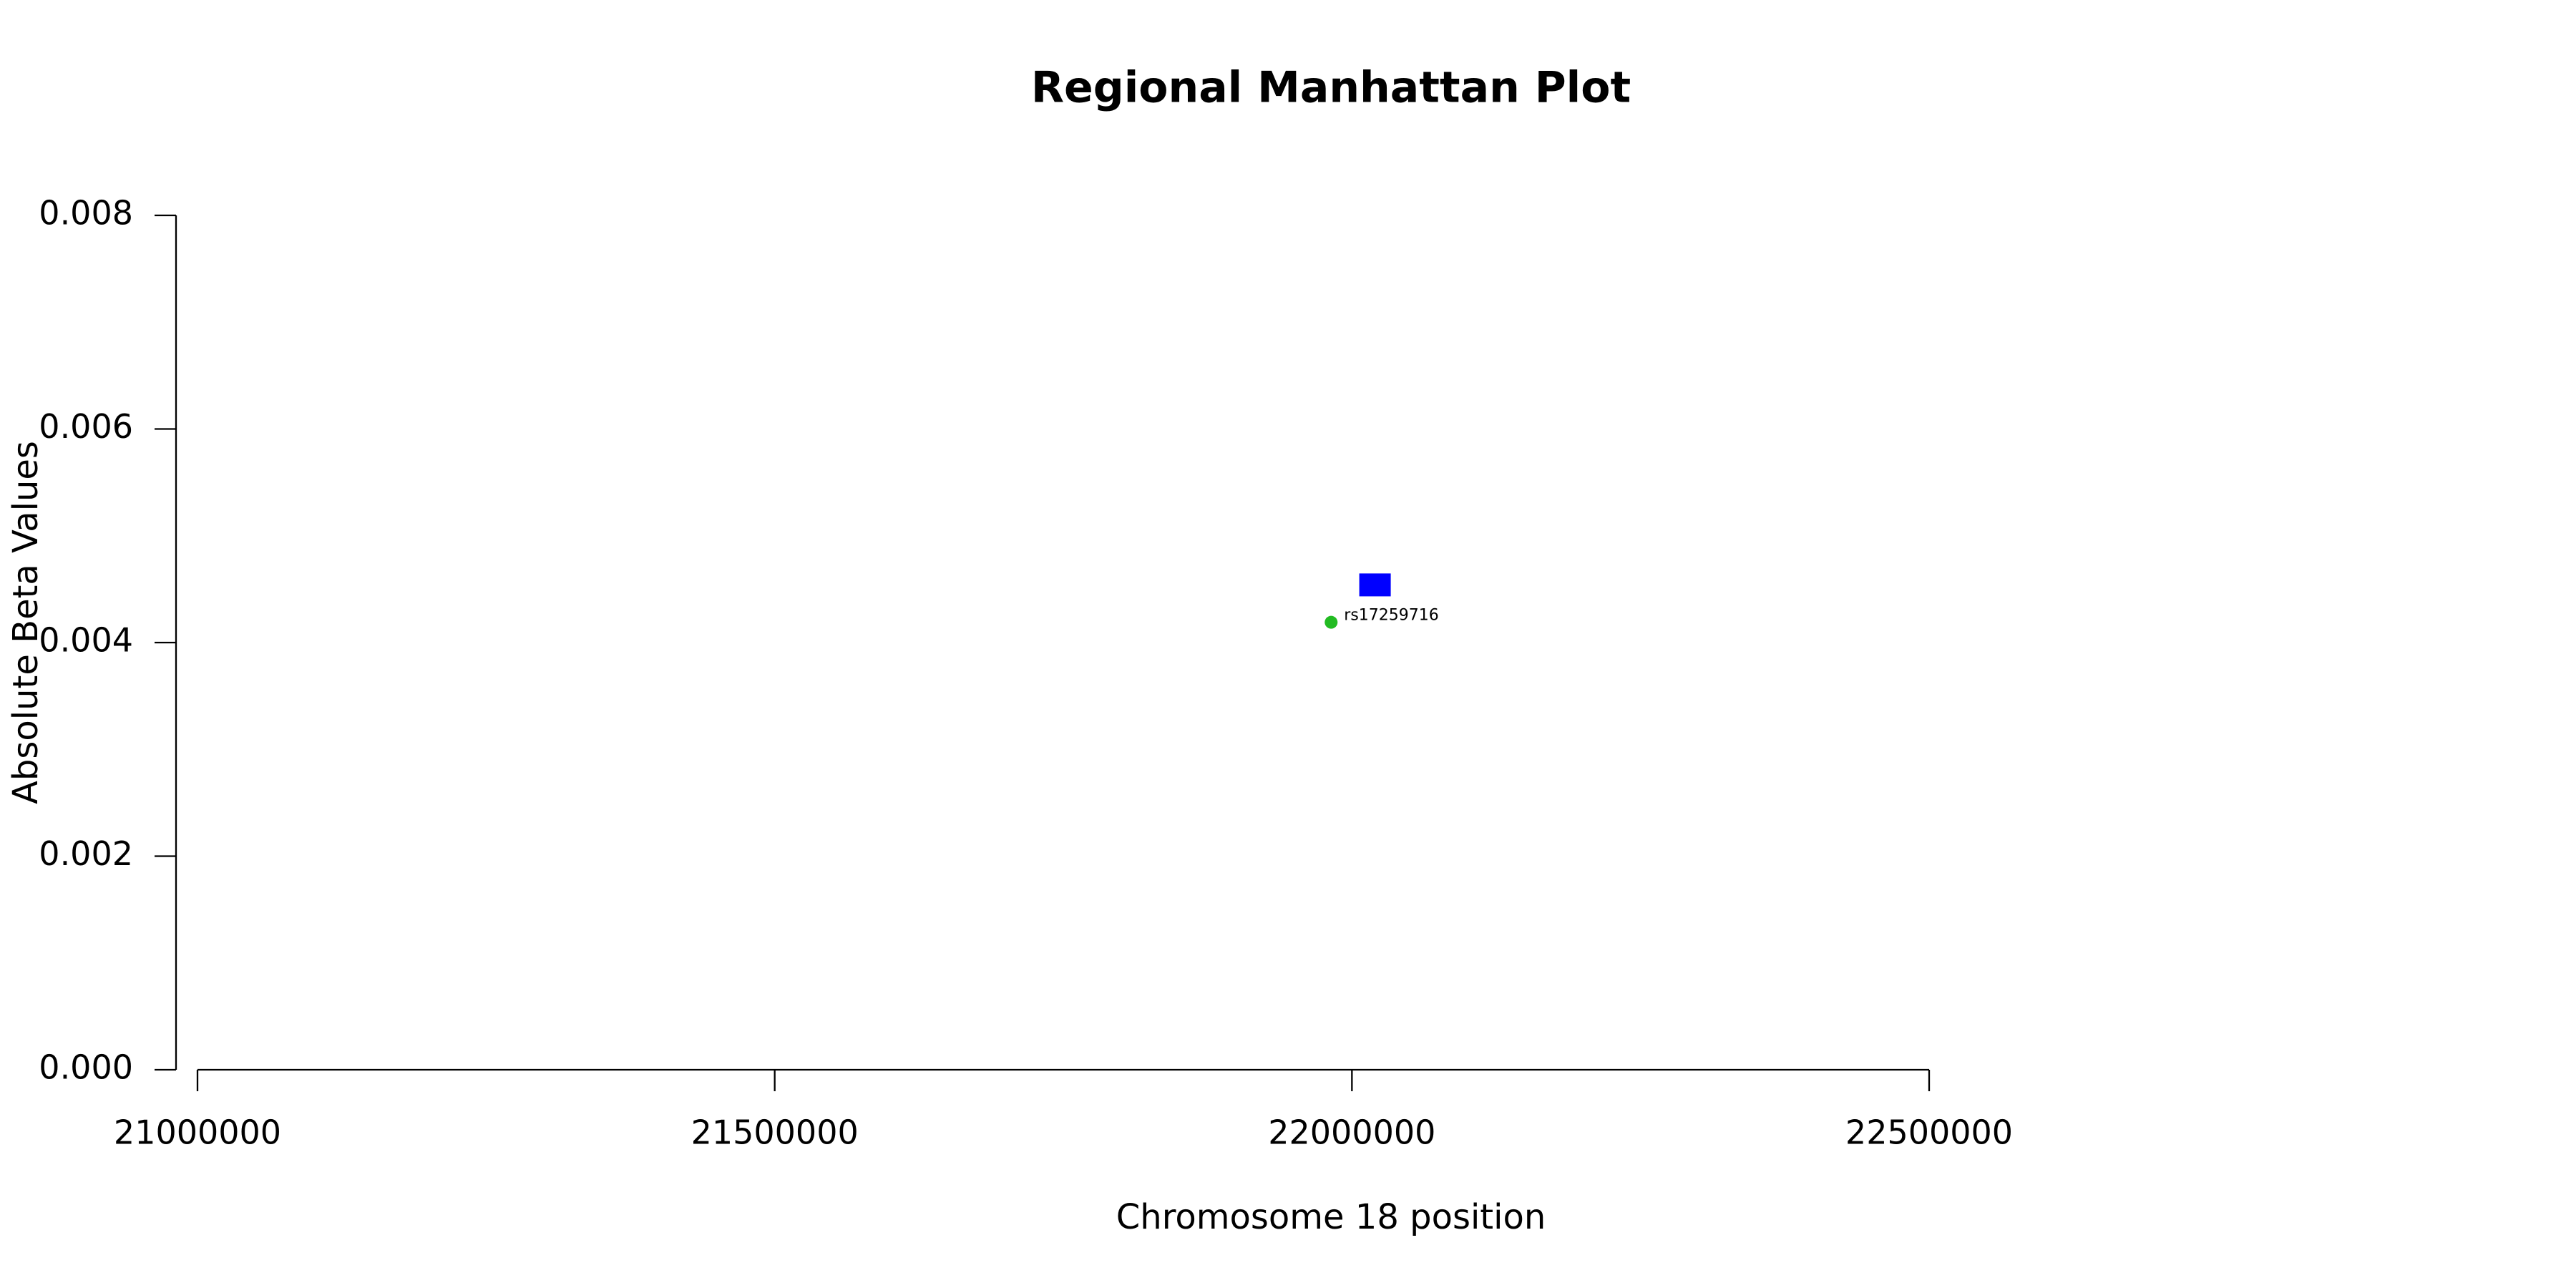 The height and width of the screenshot is (1288, 2576). I want to click on x-tick-label: 21500000, so click(775, 1132).